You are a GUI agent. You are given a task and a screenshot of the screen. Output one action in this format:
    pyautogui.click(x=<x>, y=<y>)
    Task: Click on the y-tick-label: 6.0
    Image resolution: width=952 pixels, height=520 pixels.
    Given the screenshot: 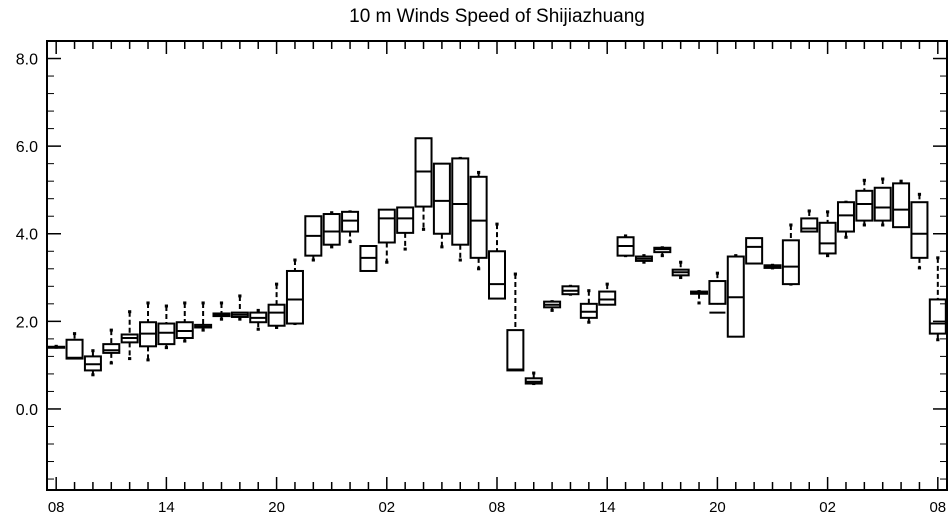 What is the action you would take?
    pyautogui.click(x=27, y=147)
    